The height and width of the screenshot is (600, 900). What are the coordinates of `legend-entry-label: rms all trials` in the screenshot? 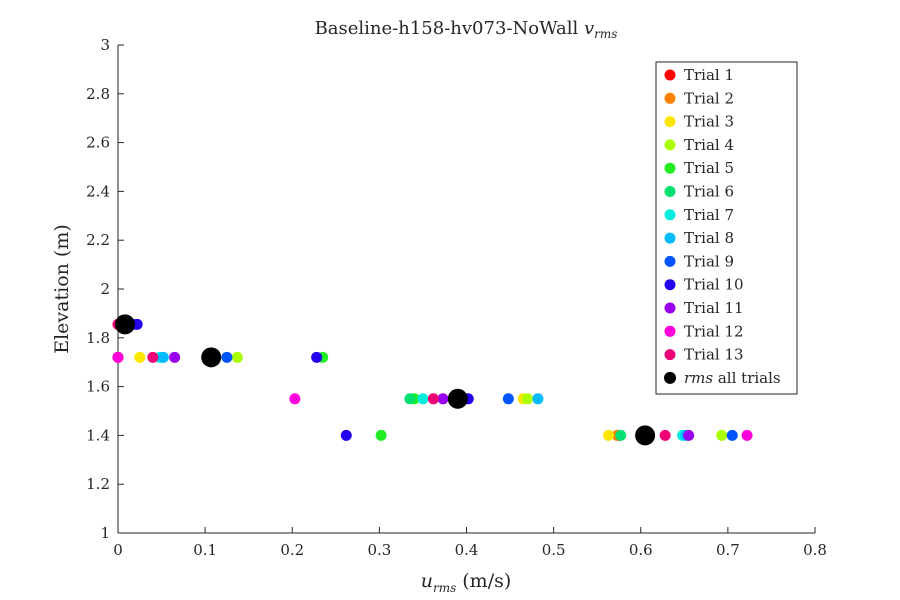 It's located at (732, 378).